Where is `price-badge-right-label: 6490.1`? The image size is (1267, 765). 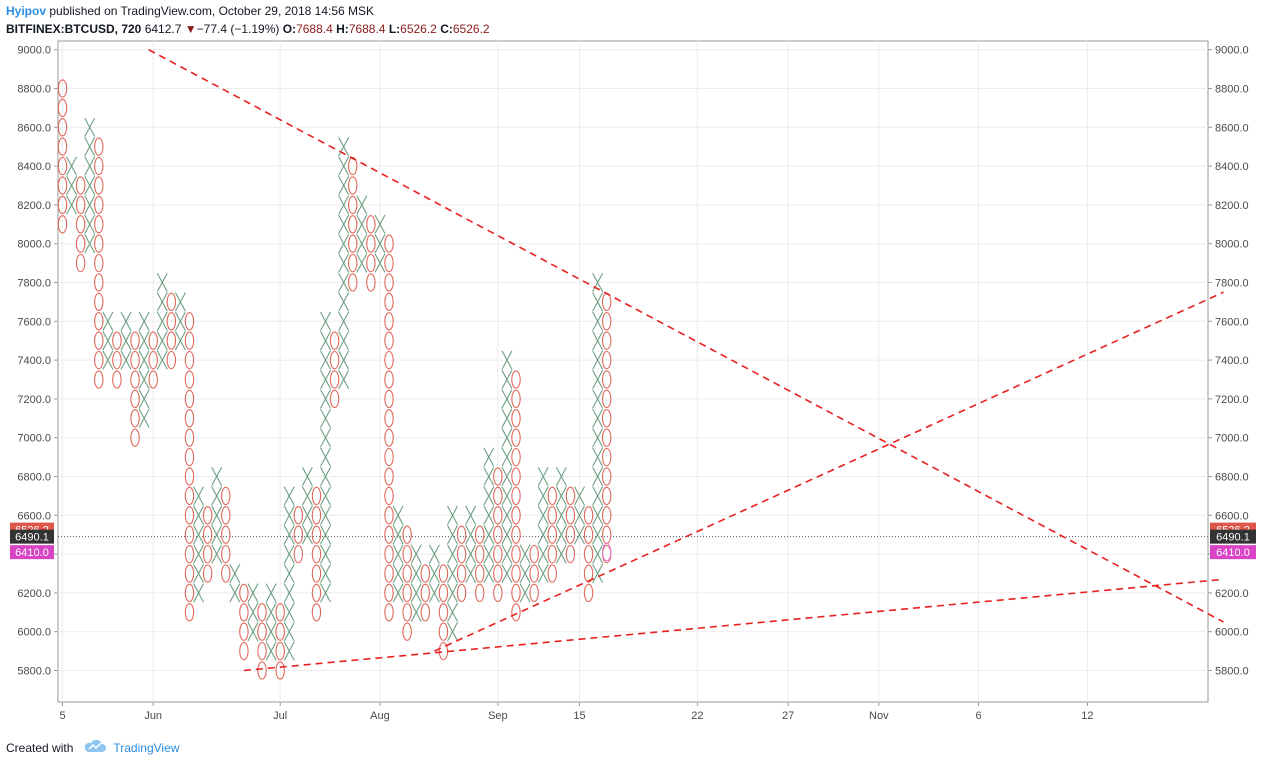
price-badge-right-label: 6490.1 is located at coordinates (1233, 538).